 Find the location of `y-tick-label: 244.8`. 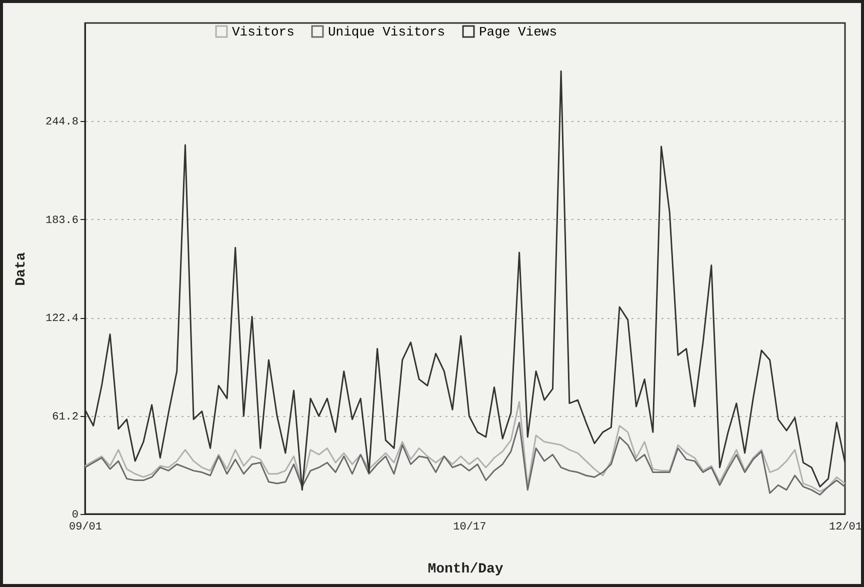

y-tick-label: 244.8 is located at coordinates (61, 122).